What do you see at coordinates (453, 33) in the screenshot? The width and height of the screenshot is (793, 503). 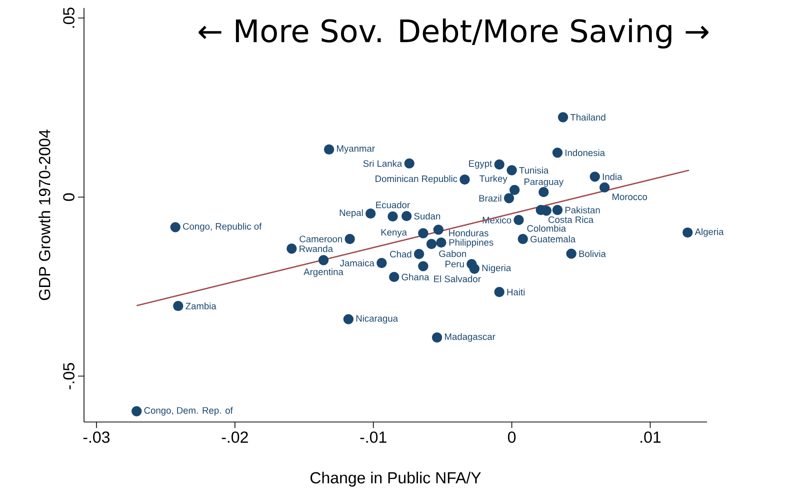 I see `chart-title: ← More Sov. Debt/More Saving →` at bounding box center [453, 33].